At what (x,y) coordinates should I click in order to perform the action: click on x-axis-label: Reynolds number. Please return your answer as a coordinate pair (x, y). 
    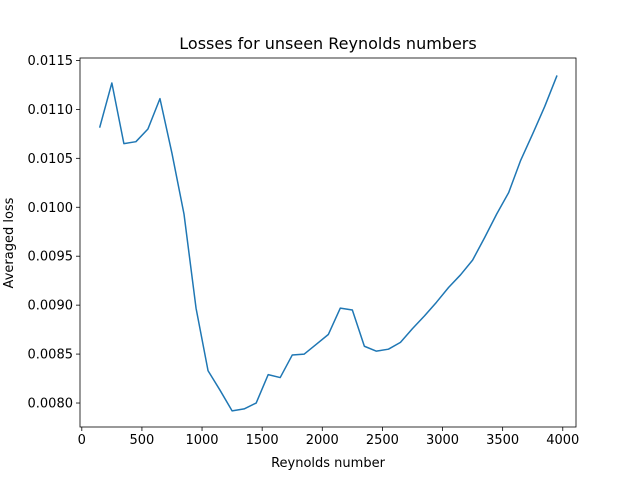
    Looking at the image, I should click on (328, 463).